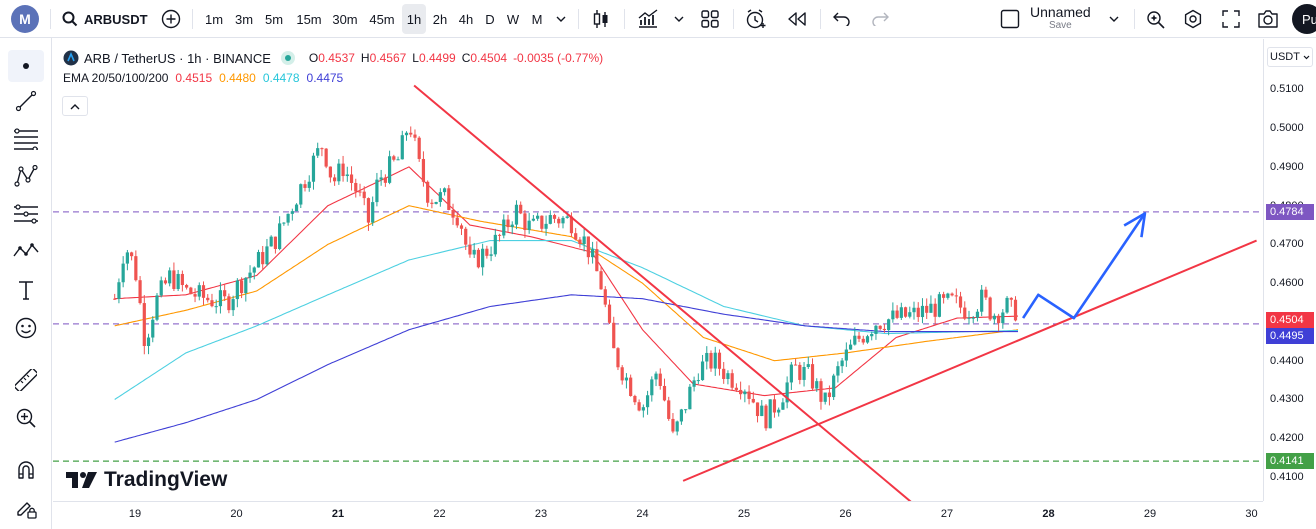 This screenshot has height=529, width=1316. What do you see at coordinates (75, 106) in the screenshot?
I see `legend-collapse-button` at bounding box center [75, 106].